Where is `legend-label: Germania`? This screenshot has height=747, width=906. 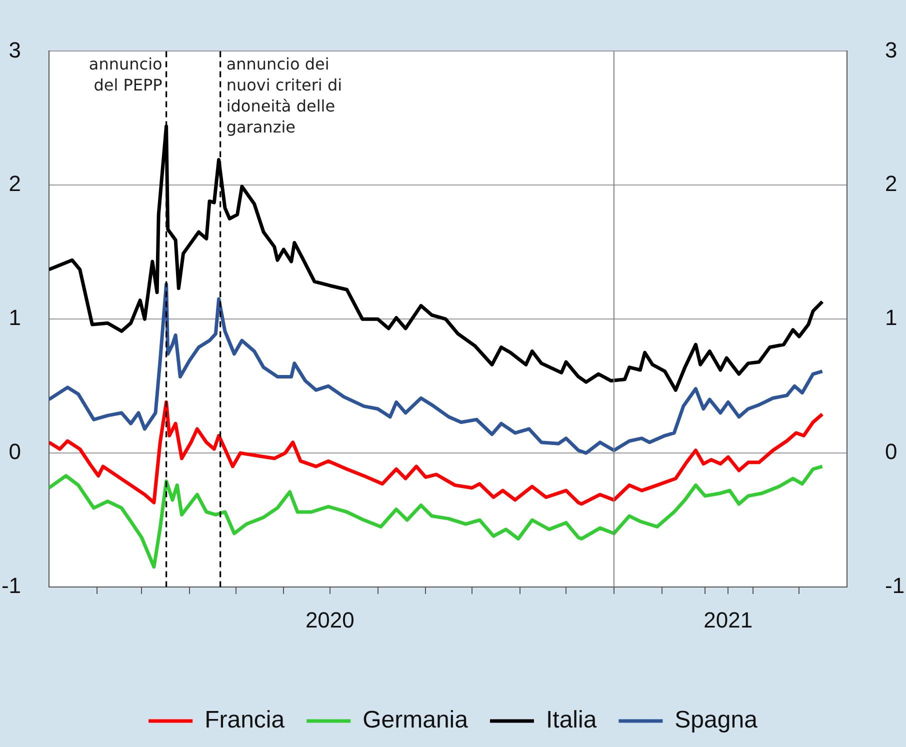 legend-label: Germania is located at coordinates (415, 720).